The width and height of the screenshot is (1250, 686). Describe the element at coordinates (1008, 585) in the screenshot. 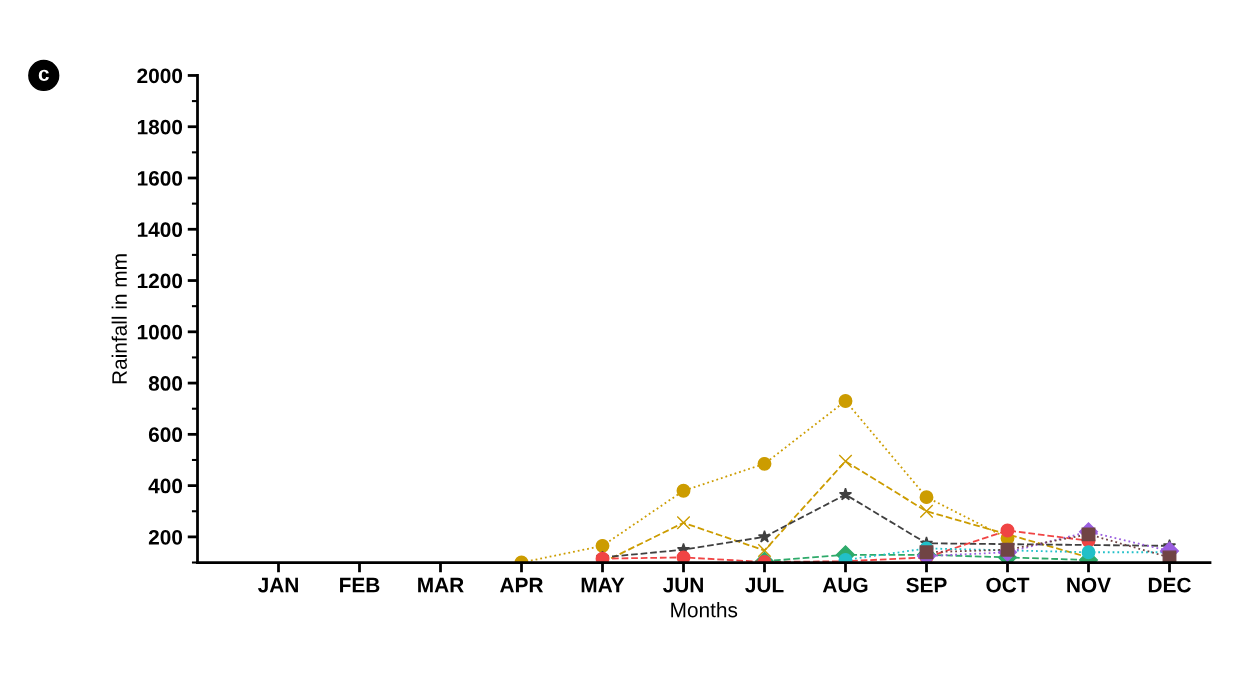

I see `x-tick-label: OCT` at that location.